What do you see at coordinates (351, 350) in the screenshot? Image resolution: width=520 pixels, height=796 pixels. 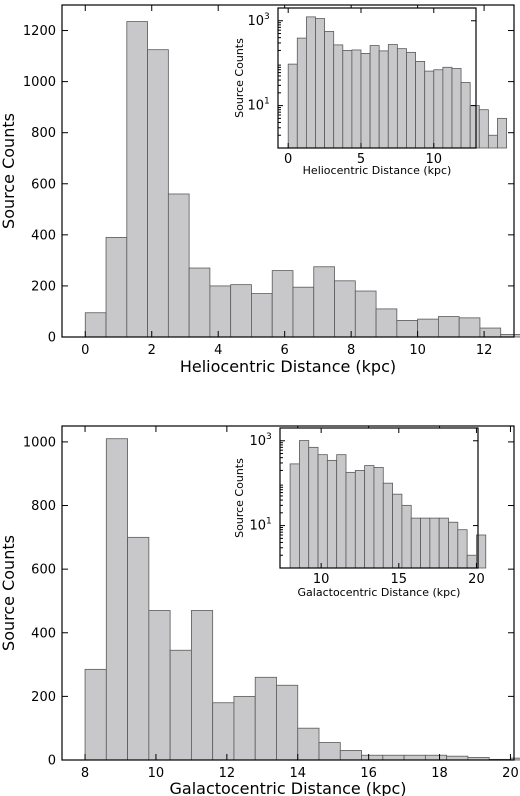 I see `x-tick-label-4: 8` at bounding box center [351, 350].